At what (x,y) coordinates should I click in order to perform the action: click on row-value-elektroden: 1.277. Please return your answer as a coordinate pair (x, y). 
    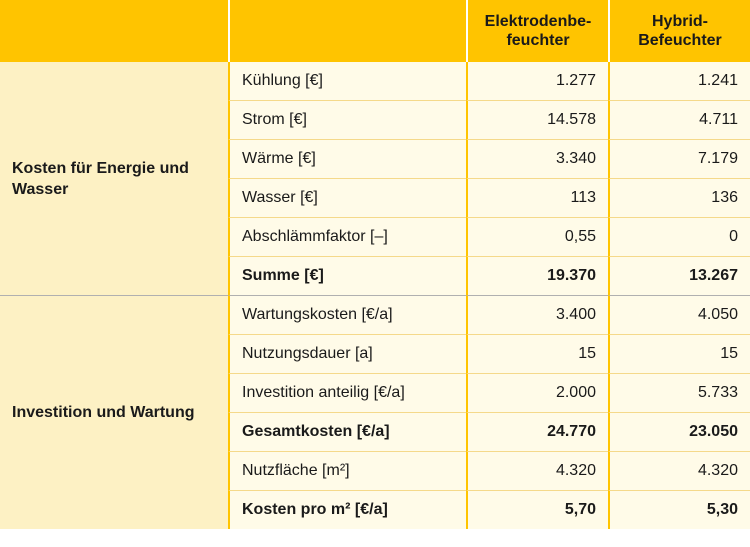
    Looking at the image, I should click on (537, 81).